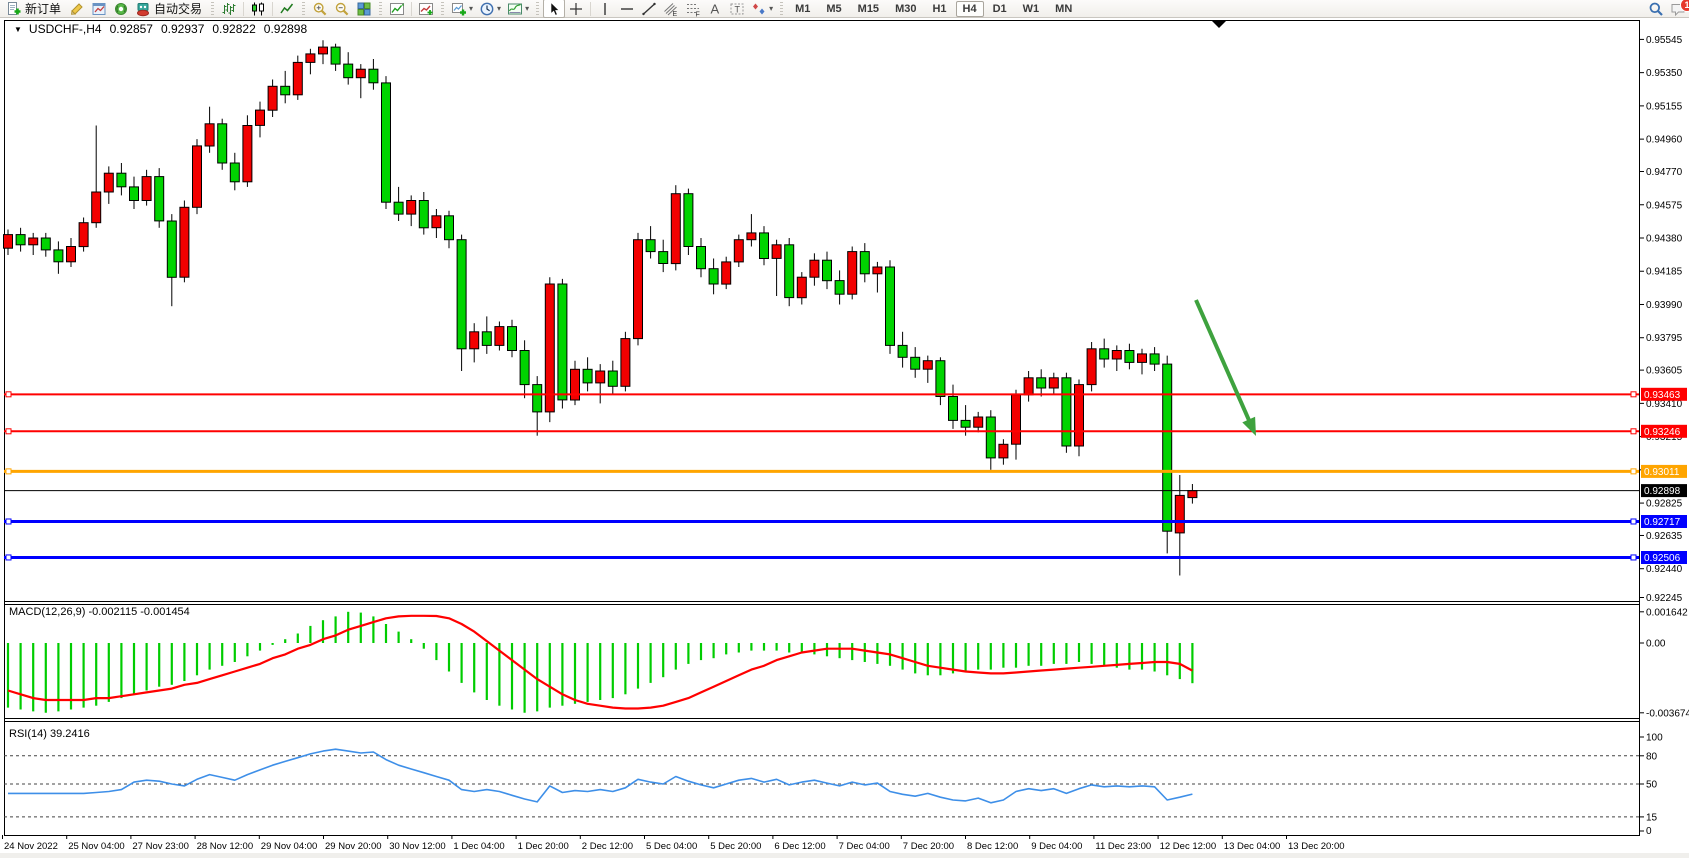  What do you see at coordinates (459, 9) in the screenshot?
I see `new-chart-icon` at bounding box center [459, 9].